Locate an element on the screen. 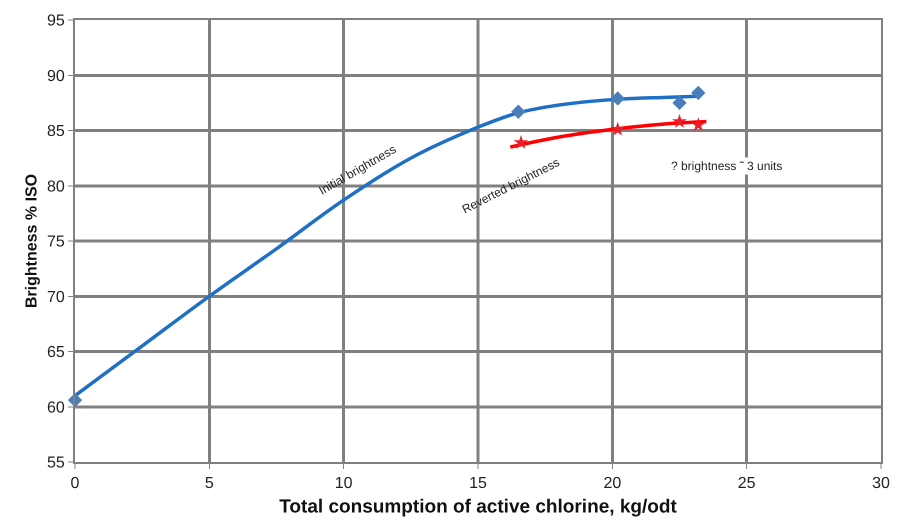  y-tick-label: 65 is located at coordinates (56, 353).